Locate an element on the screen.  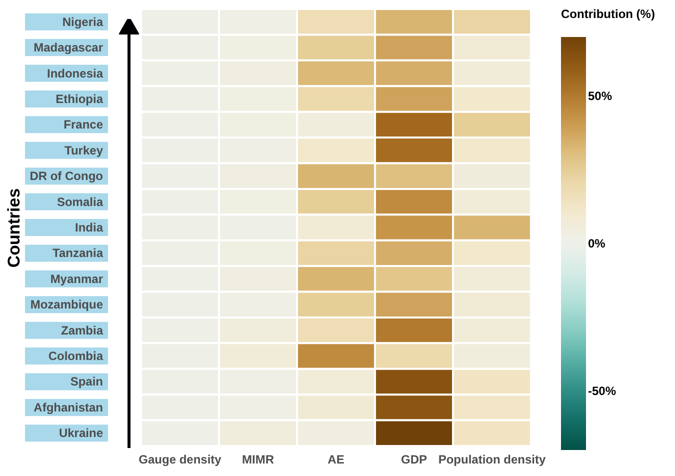
color-bar-label: 0% is located at coordinates (597, 243).